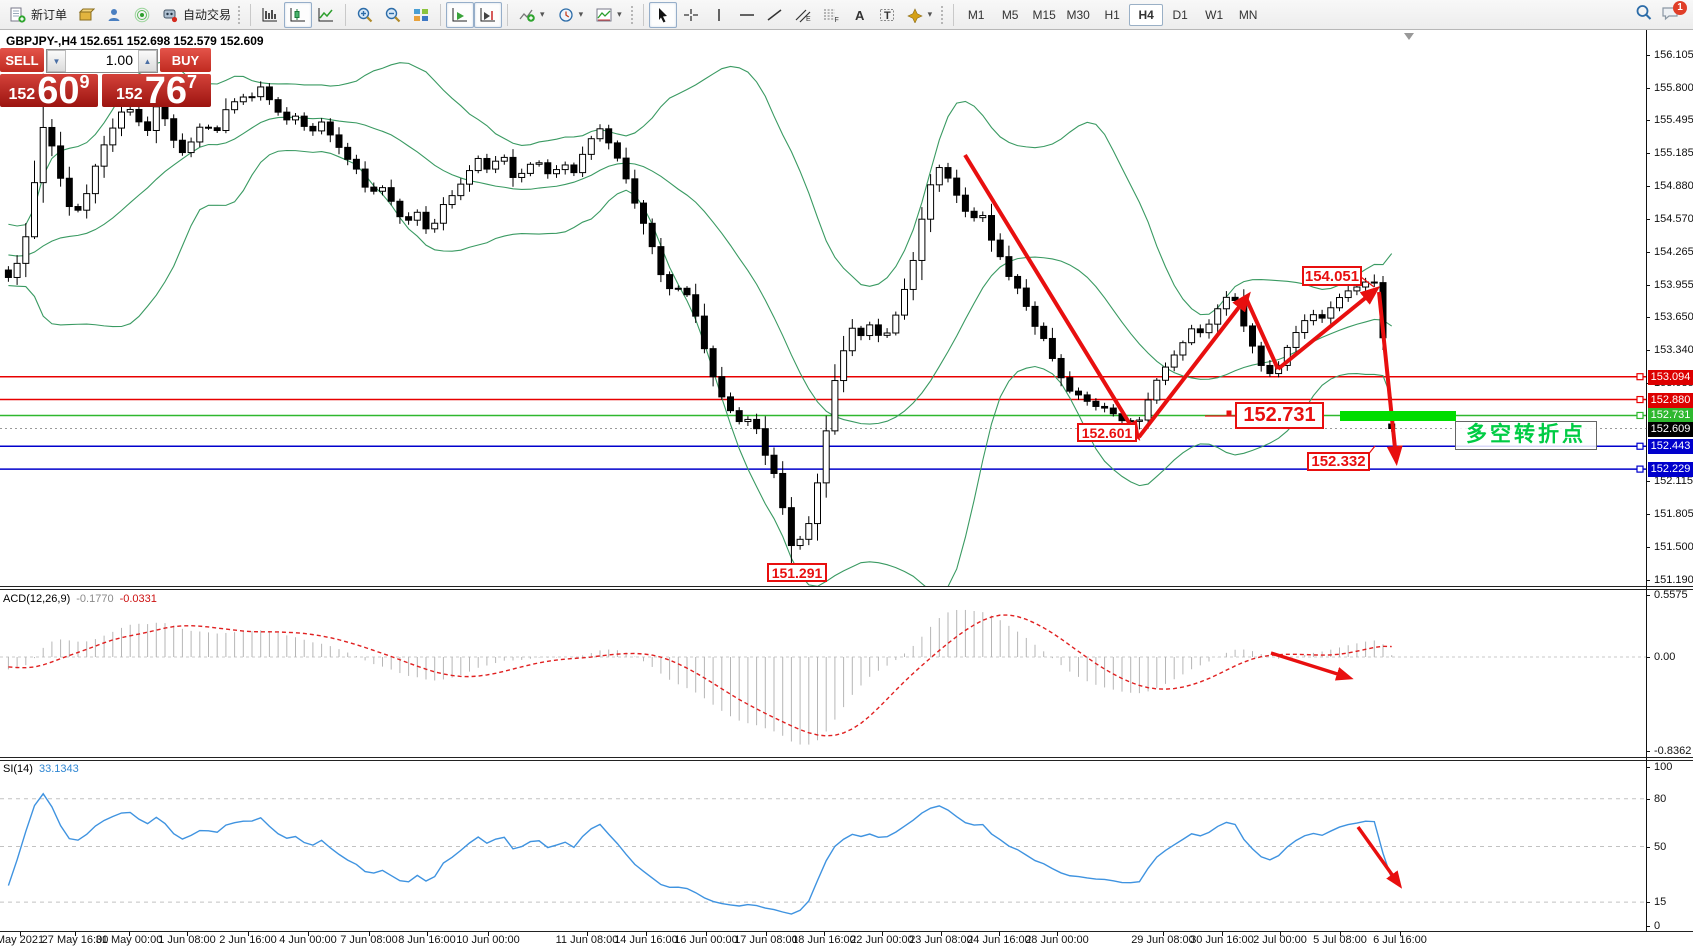 This screenshot has height=947, width=1693. Describe the element at coordinates (270, 15) in the screenshot. I see `bar-chart-button` at that location.